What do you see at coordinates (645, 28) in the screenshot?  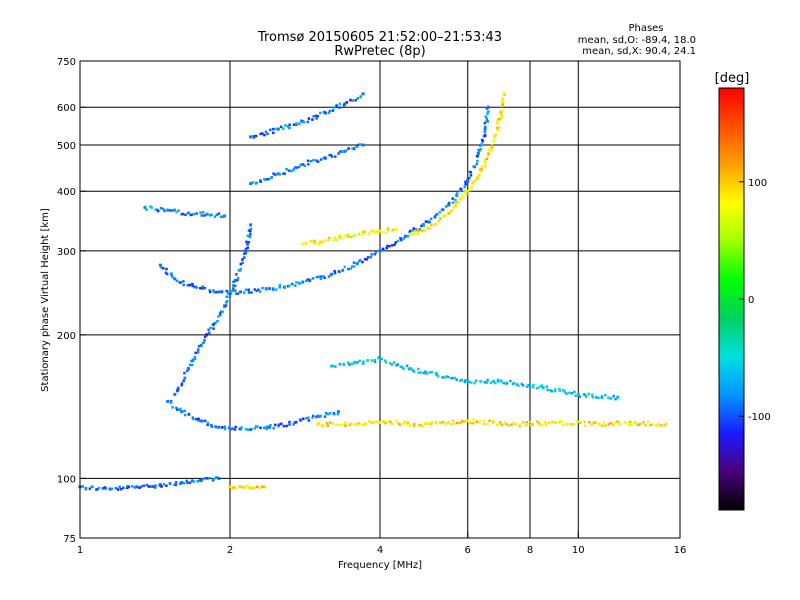 I see `phase-info-heading: Phases` at bounding box center [645, 28].